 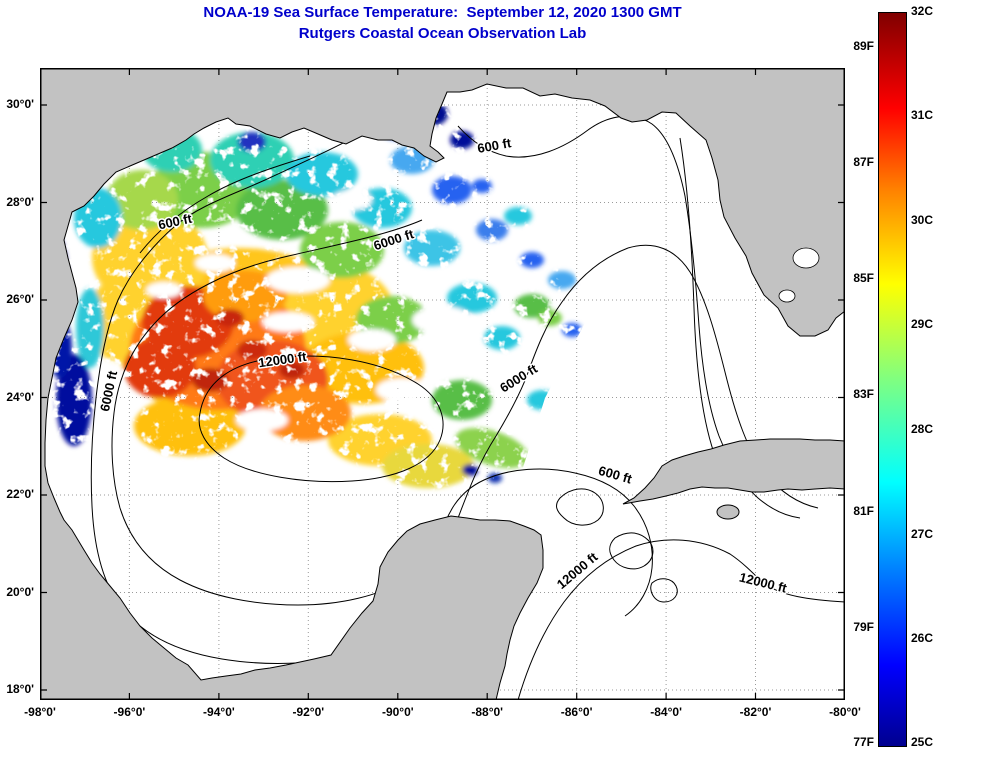 What do you see at coordinates (787, 296) in the screenshot?
I see `florida-lake` at bounding box center [787, 296].